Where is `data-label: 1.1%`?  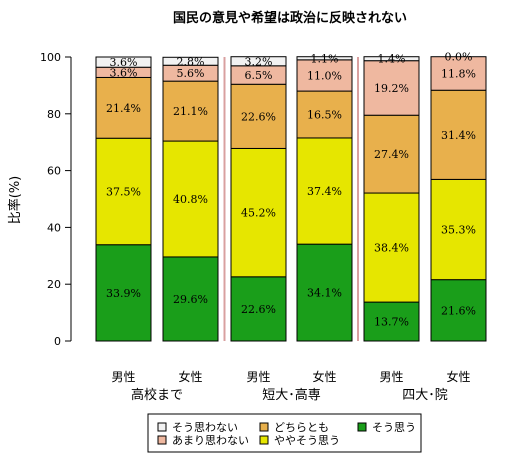 data-label: 1.1% is located at coordinates (325, 58).